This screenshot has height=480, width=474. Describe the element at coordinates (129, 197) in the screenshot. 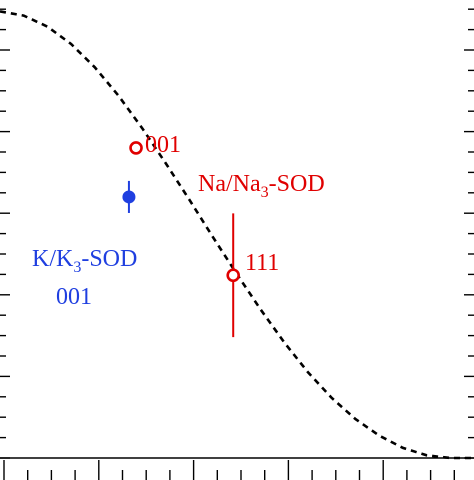

I see `data-point-filled` at that location.